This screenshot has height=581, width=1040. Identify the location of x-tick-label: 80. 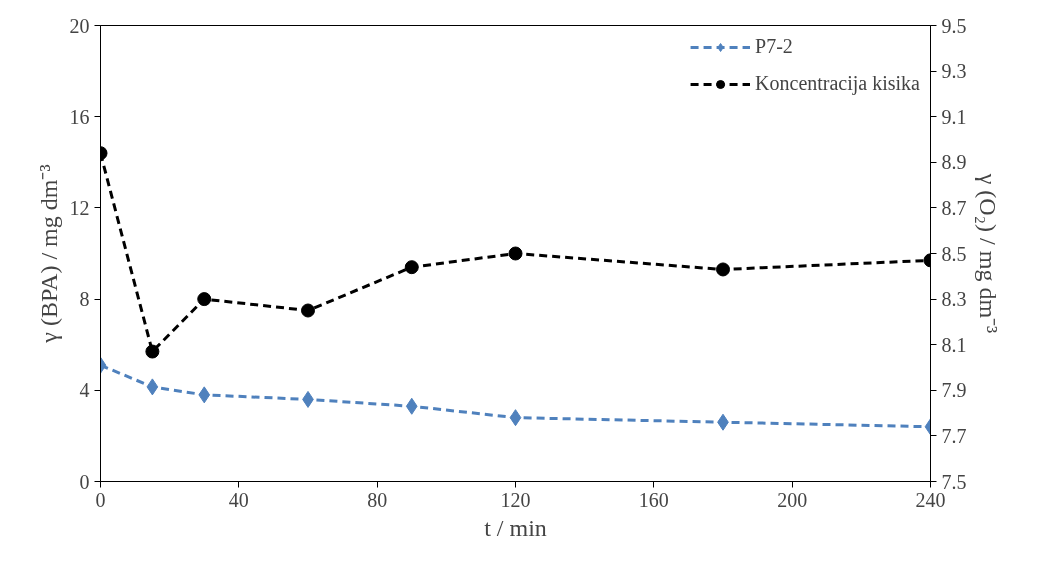
(377, 499).